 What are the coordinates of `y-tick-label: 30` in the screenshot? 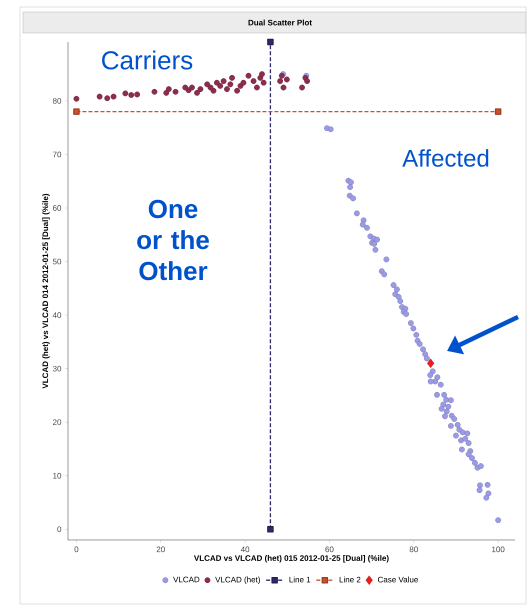 It's located at (57, 369).